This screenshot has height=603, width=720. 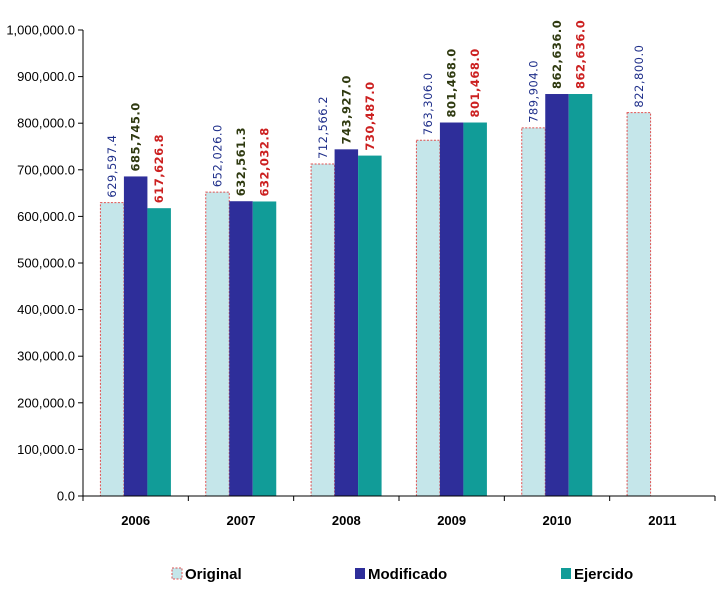 What do you see at coordinates (451, 520) in the screenshot?
I see `x-tick-label: 2009` at bounding box center [451, 520].